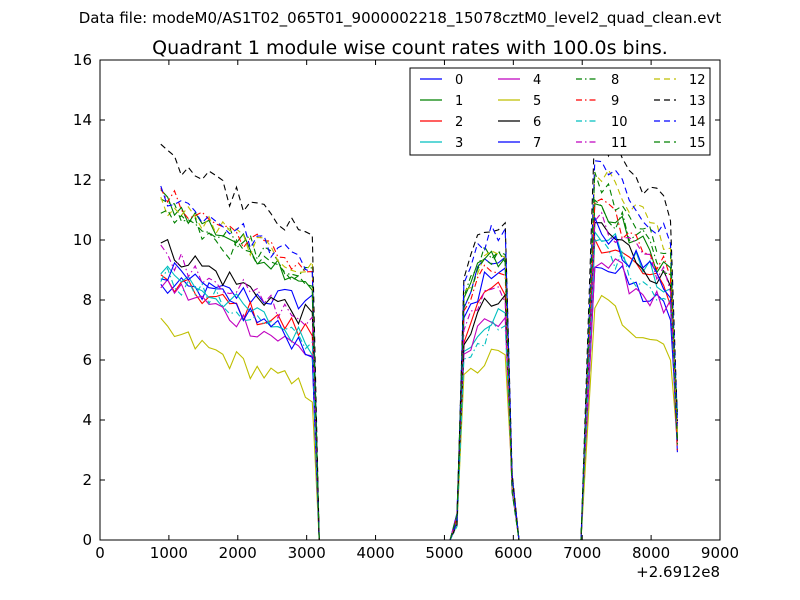 Image resolution: width=800 pixels, height=600 pixels. What do you see at coordinates (87, 540) in the screenshot?
I see `y-tick-label: 0` at bounding box center [87, 540].